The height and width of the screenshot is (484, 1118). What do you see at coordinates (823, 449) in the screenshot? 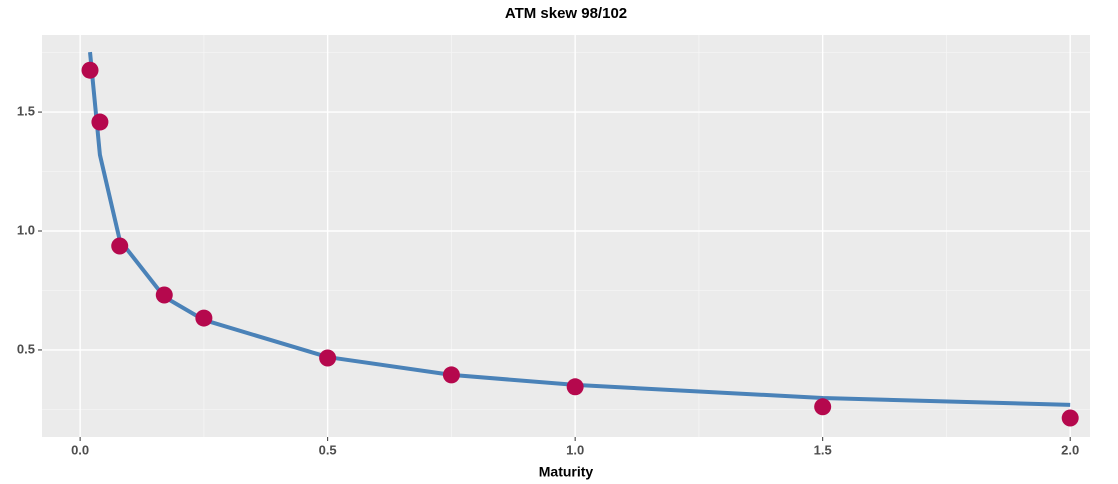
I see `x-tick-label: 1.5` at bounding box center [823, 449].